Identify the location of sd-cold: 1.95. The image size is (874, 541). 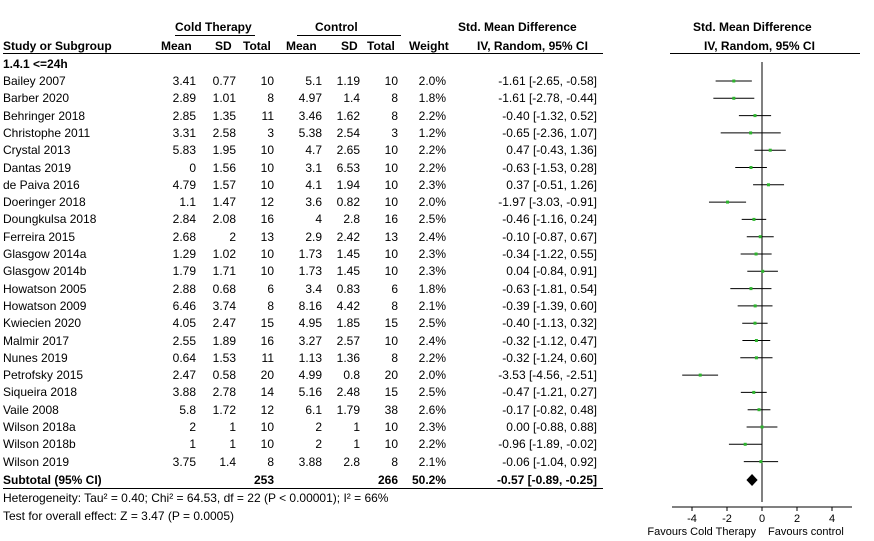
(224, 150).